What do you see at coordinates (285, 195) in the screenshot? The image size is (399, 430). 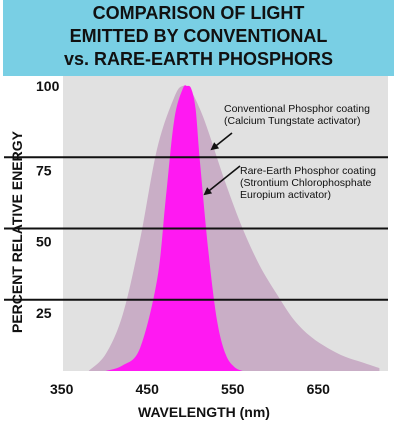 I see `annotation-2-line: Europium activator)` at bounding box center [285, 195].